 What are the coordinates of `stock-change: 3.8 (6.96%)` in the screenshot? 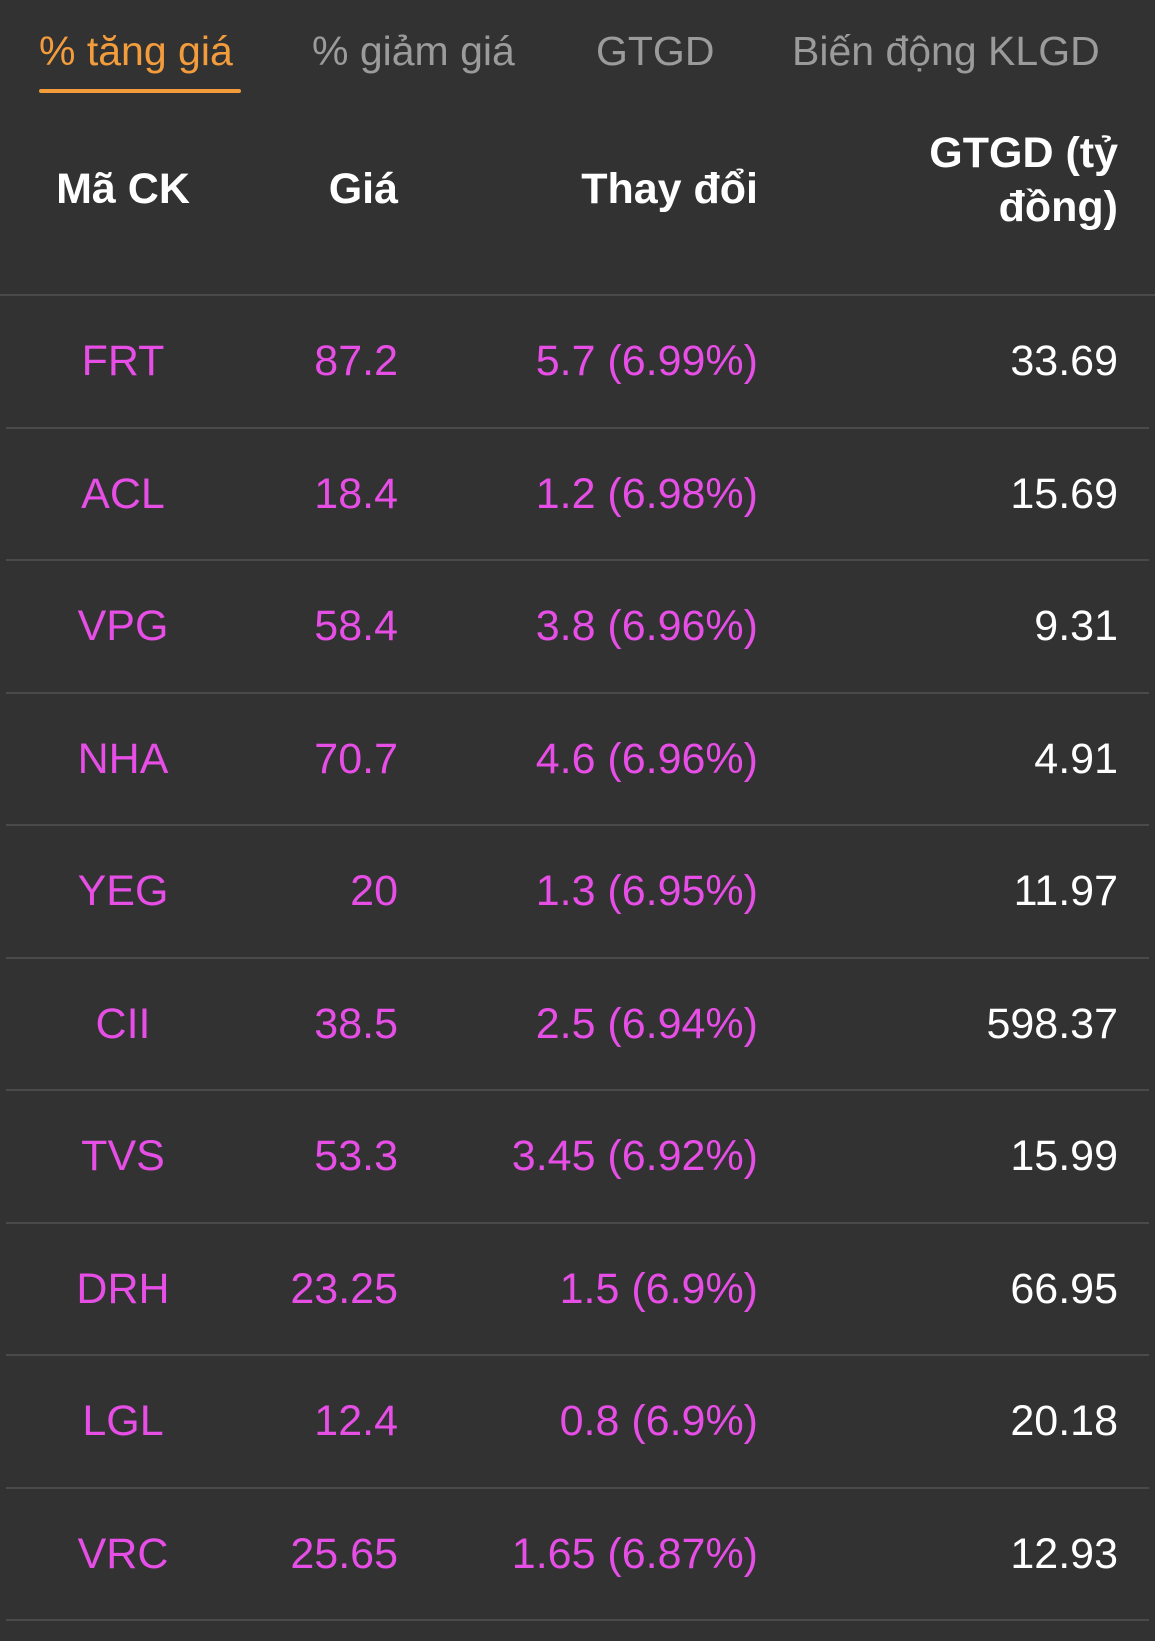 It's located at (646, 626).